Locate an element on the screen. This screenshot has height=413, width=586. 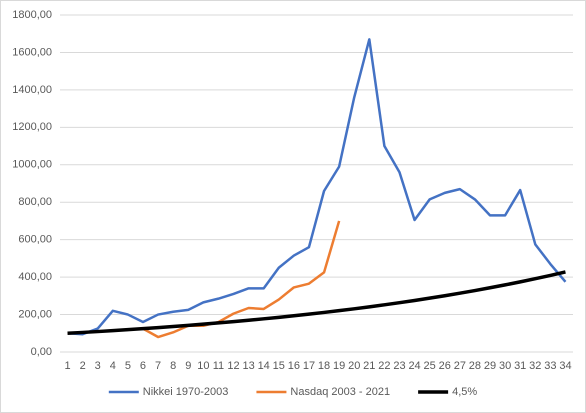
x-tick-label: 2 is located at coordinates (83, 366).